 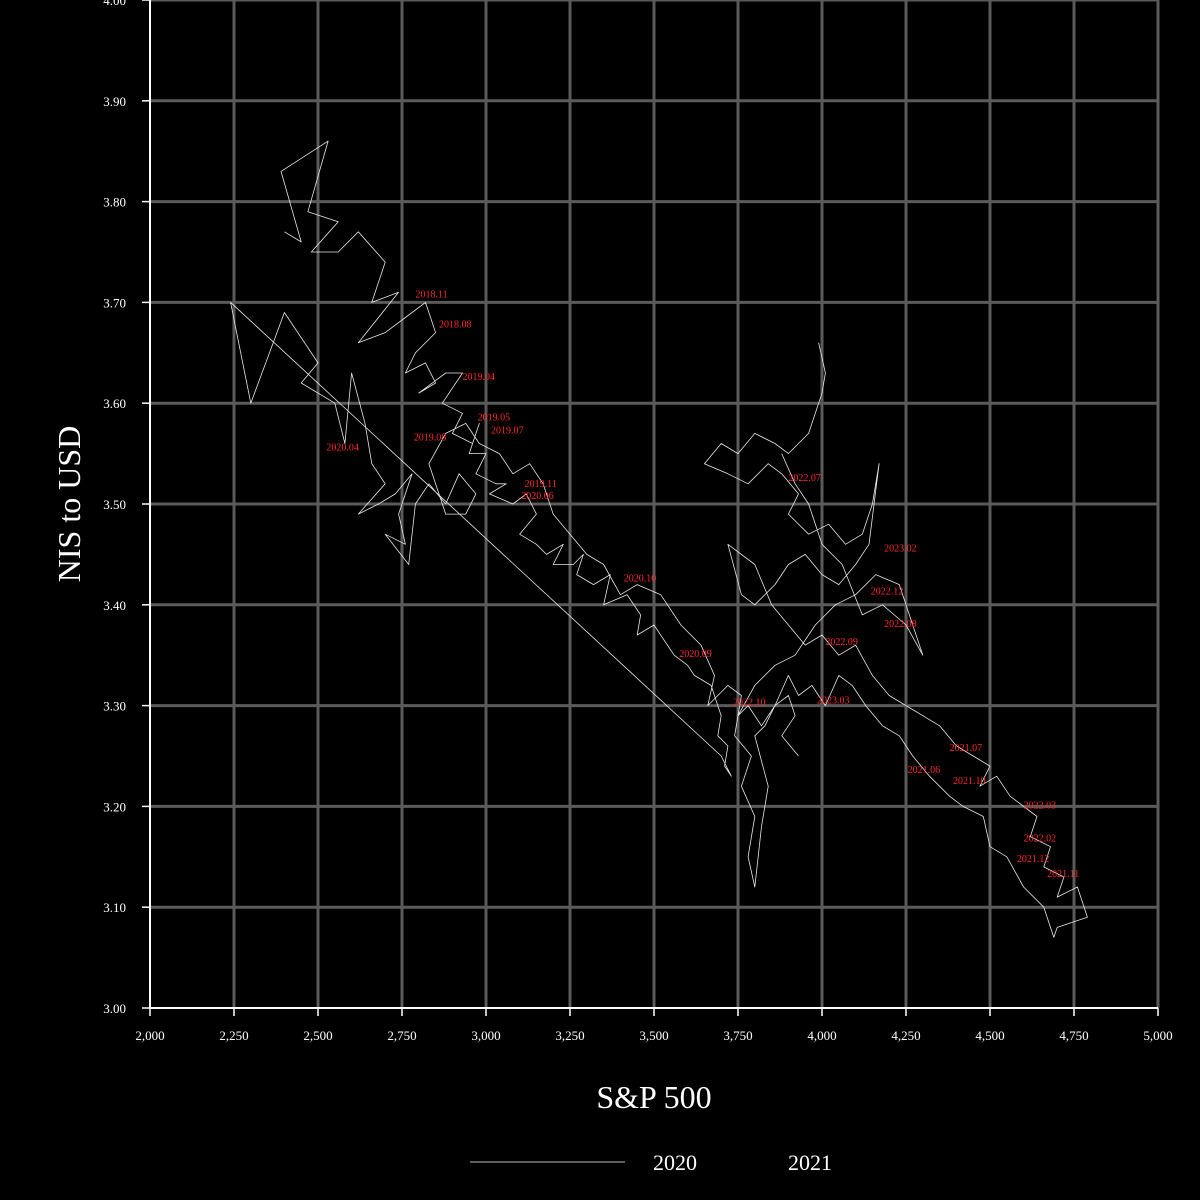 What do you see at coordinates (905, 1035) in the screenshot?
I see `x-tick-label: 4,250` at bounding box center [905, 1035].